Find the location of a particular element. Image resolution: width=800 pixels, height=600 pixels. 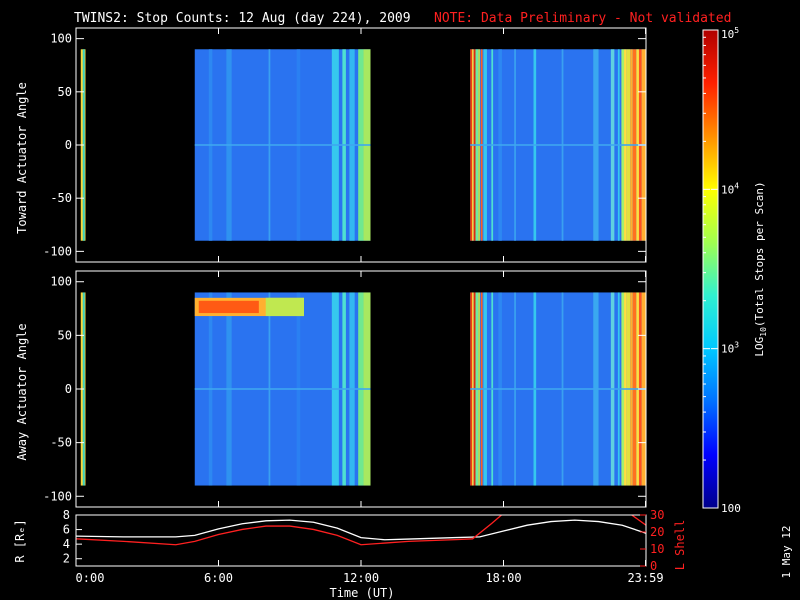

orbit-ylabel2: L Shell is located at coordinates (680, 545).